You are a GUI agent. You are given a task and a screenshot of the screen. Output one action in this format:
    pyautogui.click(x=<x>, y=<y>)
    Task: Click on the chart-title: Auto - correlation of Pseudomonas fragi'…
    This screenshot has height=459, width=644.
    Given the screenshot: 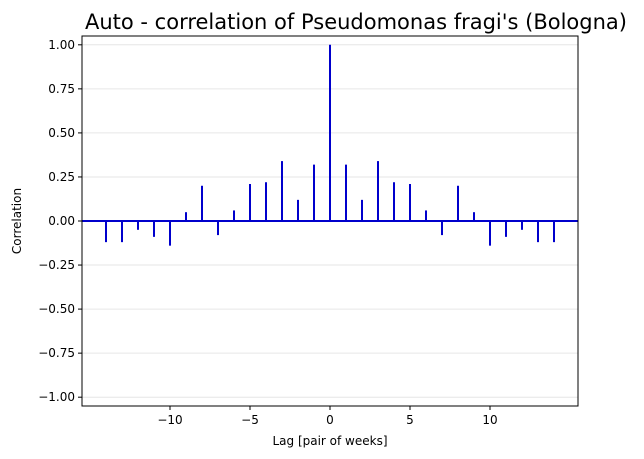 What is the action you would take?
    pyautogui.click(x=356, y=22)
    